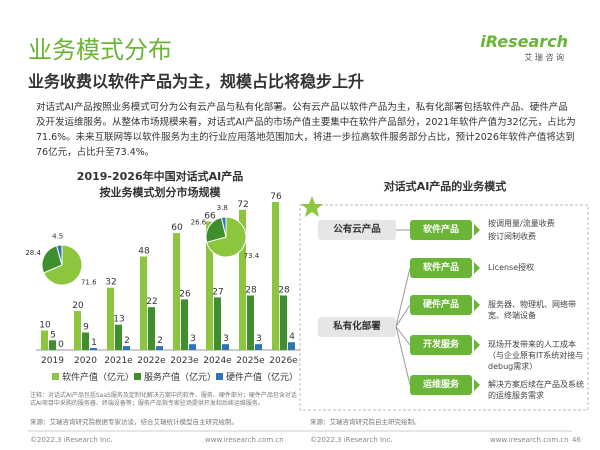  What do you see at coordinates (210, 216) in the screenshot?
I see `value-label: 66` at bounding box center [210, 216].